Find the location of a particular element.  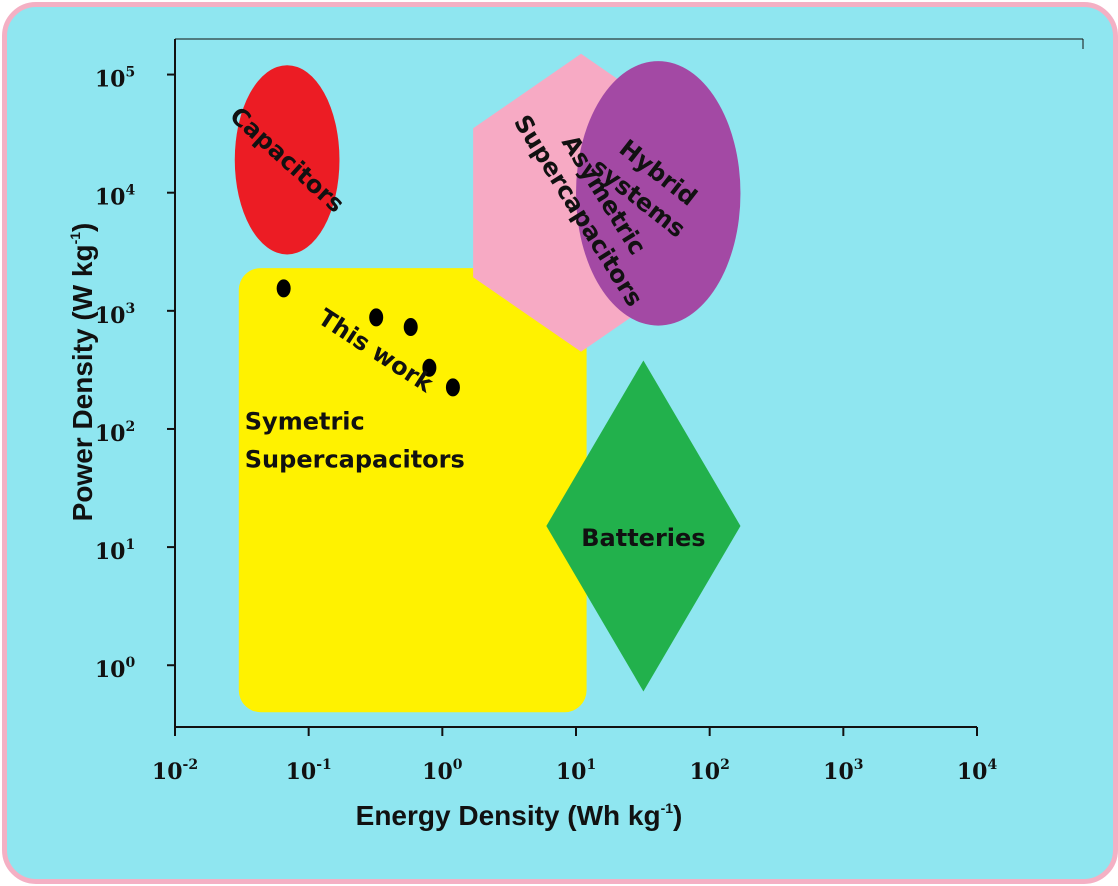

y-tick-label: 104 is located at coordinates (115, 197).